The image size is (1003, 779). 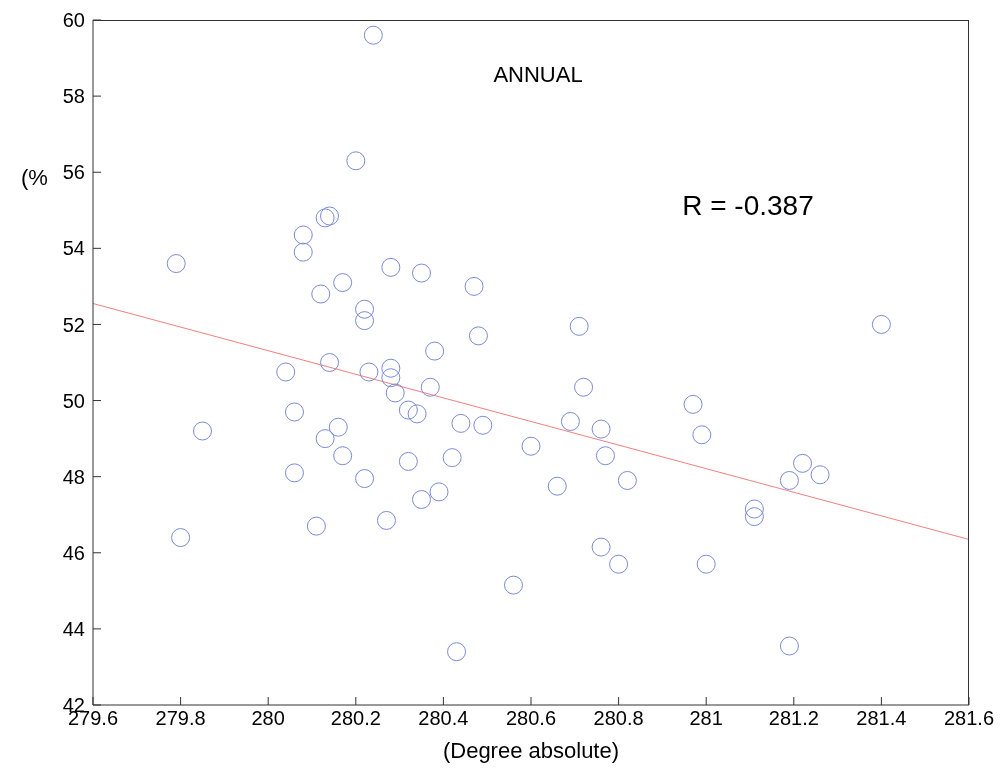 I want to click on x-tick-label: 281.2, so click(x=793, y=718).